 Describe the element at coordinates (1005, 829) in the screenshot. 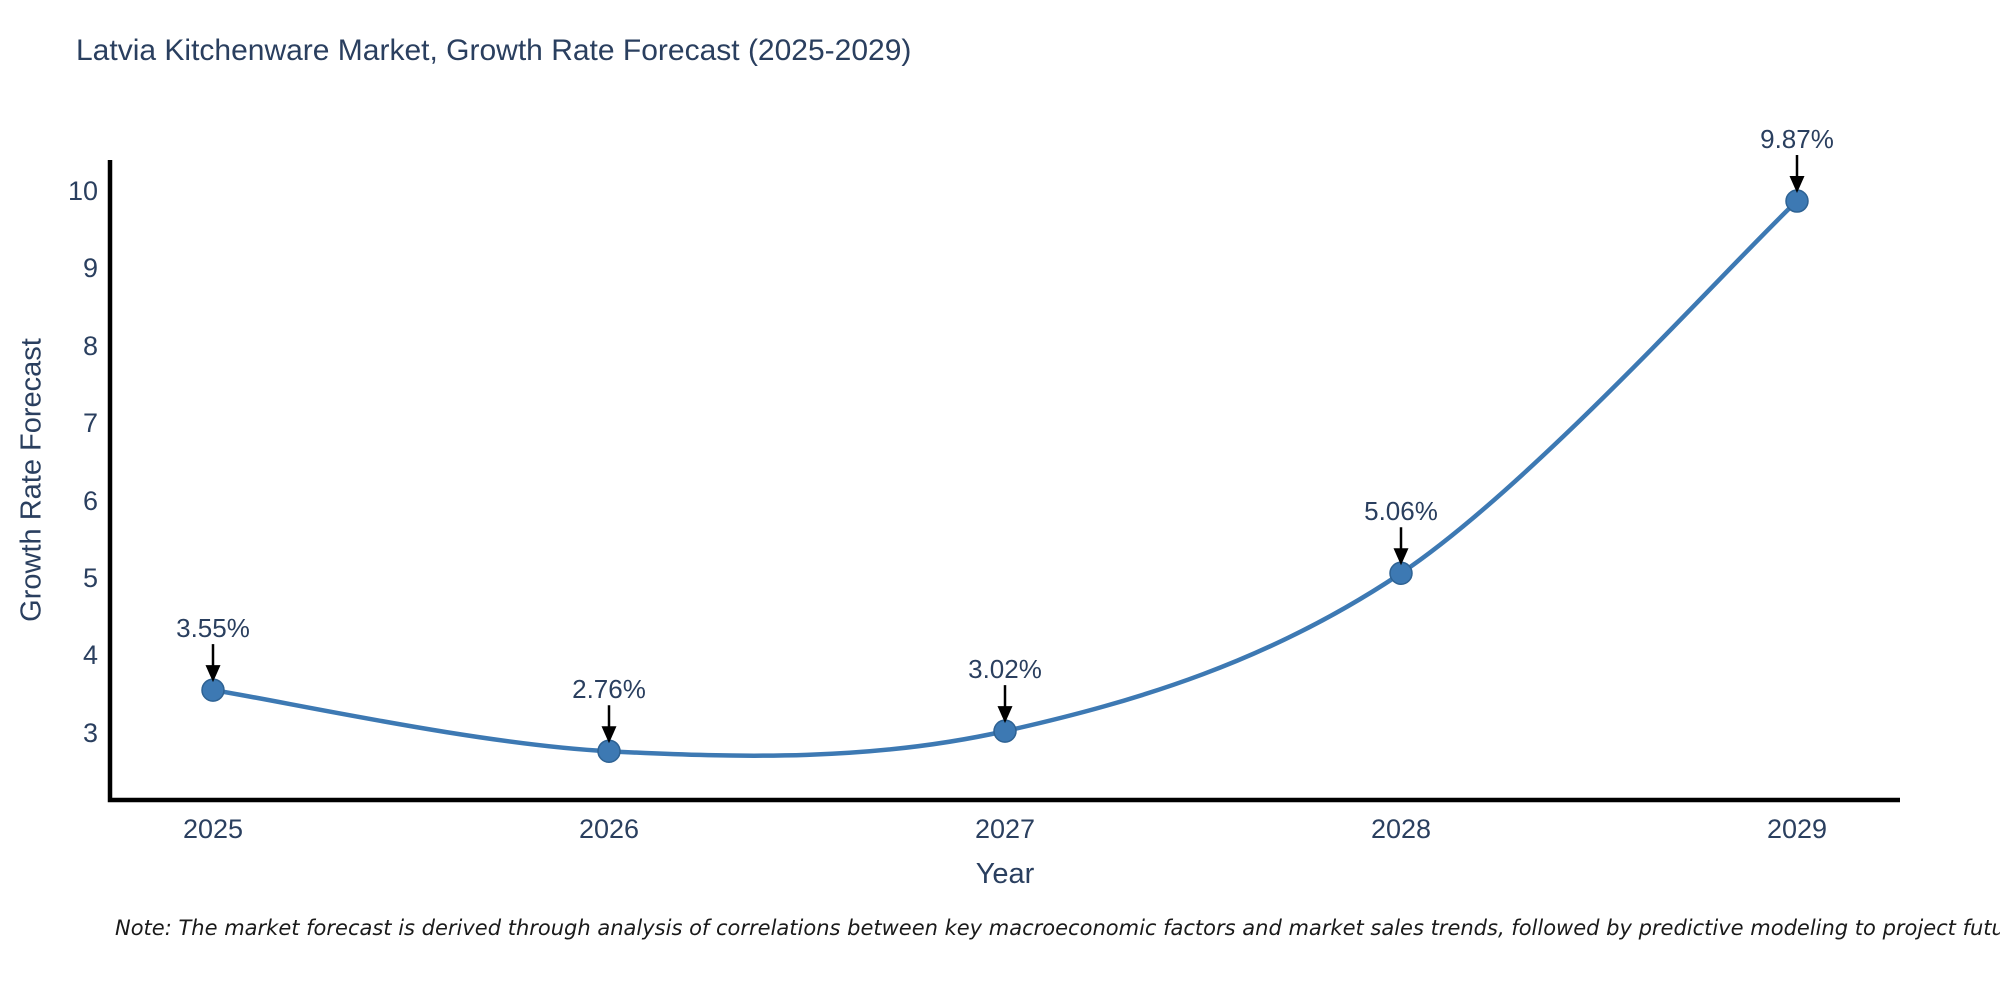

I see `x-tick-label: 2027` at that location.